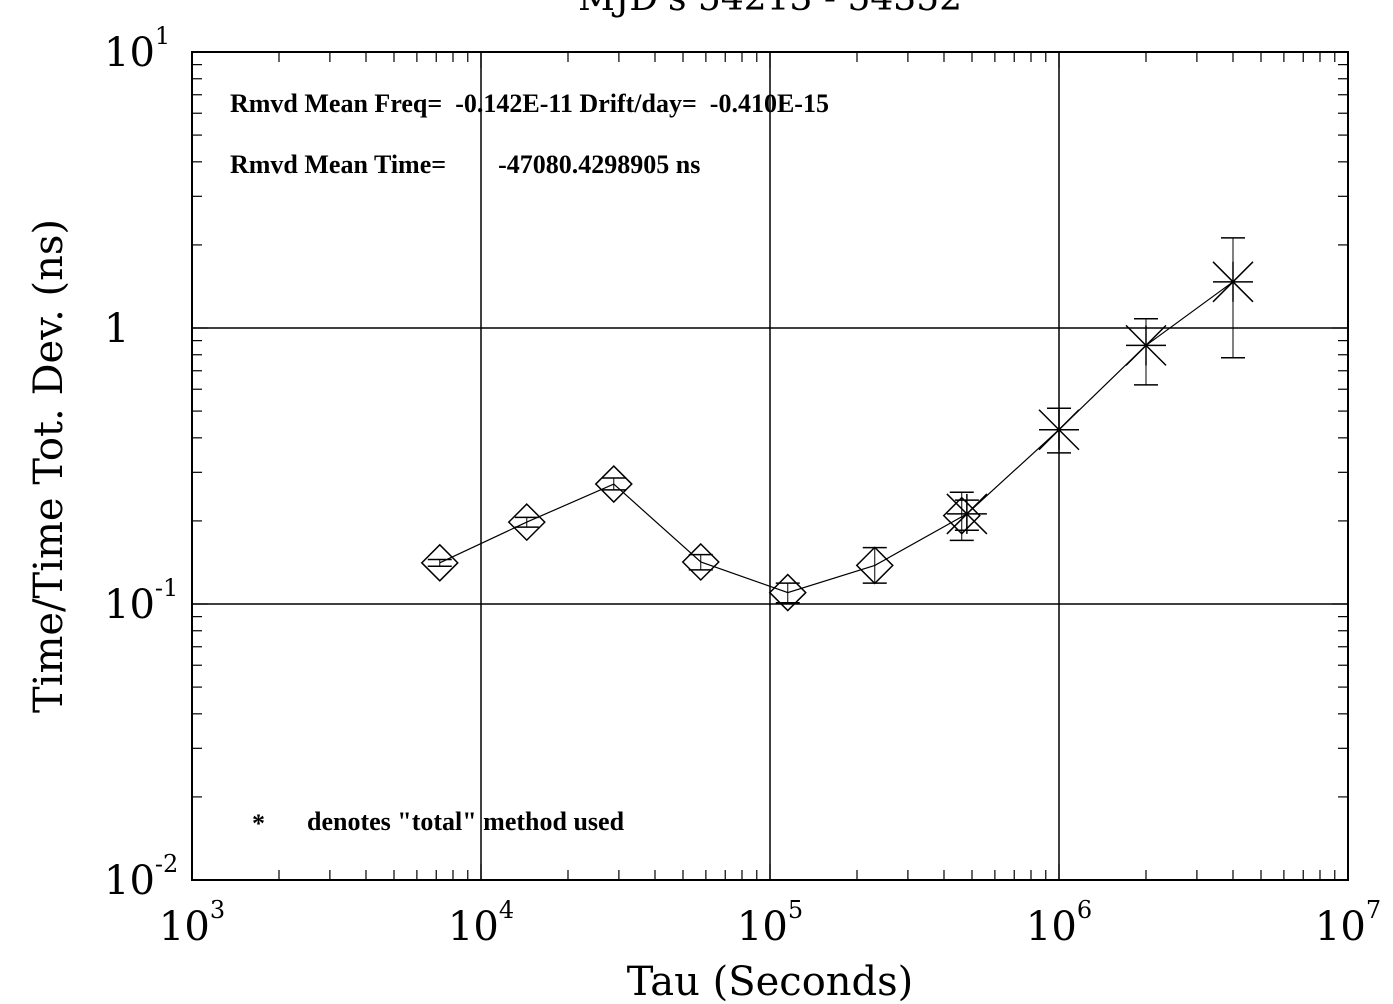 The image size is (1393, 1004). I want to click on y-tick-label: 10⁻², so click(141, 877).